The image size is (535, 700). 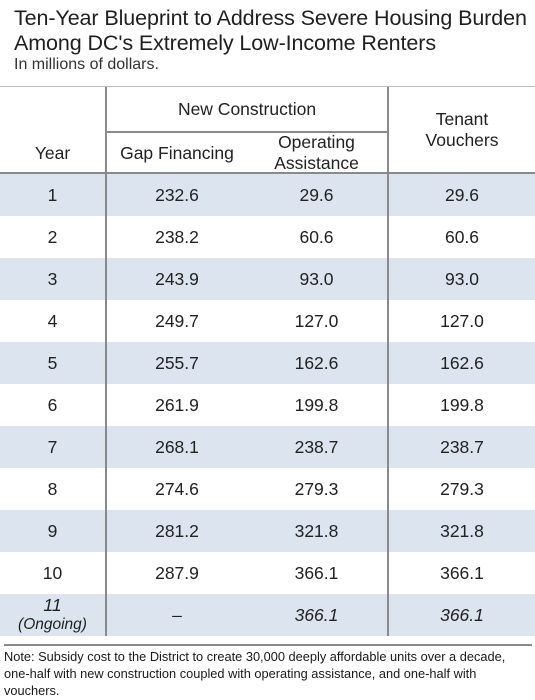 What do you see at coordinates (267, 489) in the screenshot?
I see `table-row: 8 274.6 279.3 279.3` at bounding box center [267, 489].